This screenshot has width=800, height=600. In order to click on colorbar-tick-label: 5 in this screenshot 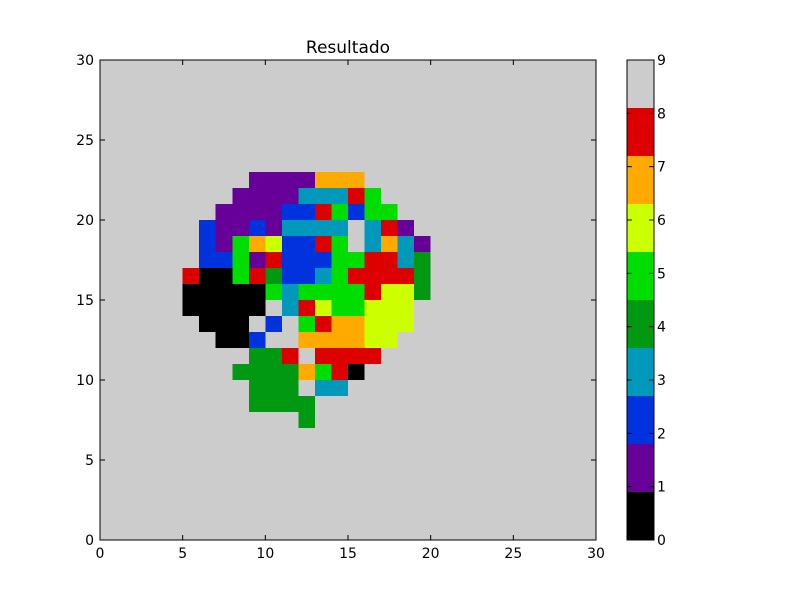, I will do `click(661, 274)`.